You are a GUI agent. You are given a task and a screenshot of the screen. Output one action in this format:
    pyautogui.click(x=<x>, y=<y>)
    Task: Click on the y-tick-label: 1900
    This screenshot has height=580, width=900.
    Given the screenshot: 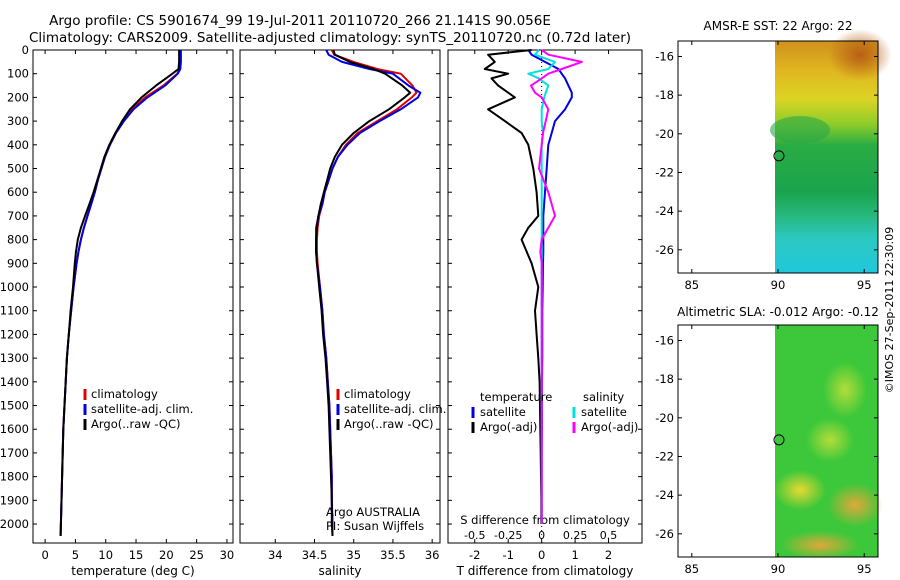 What is the action you would take?
    pyautogui.click(x=14, y=500)
    